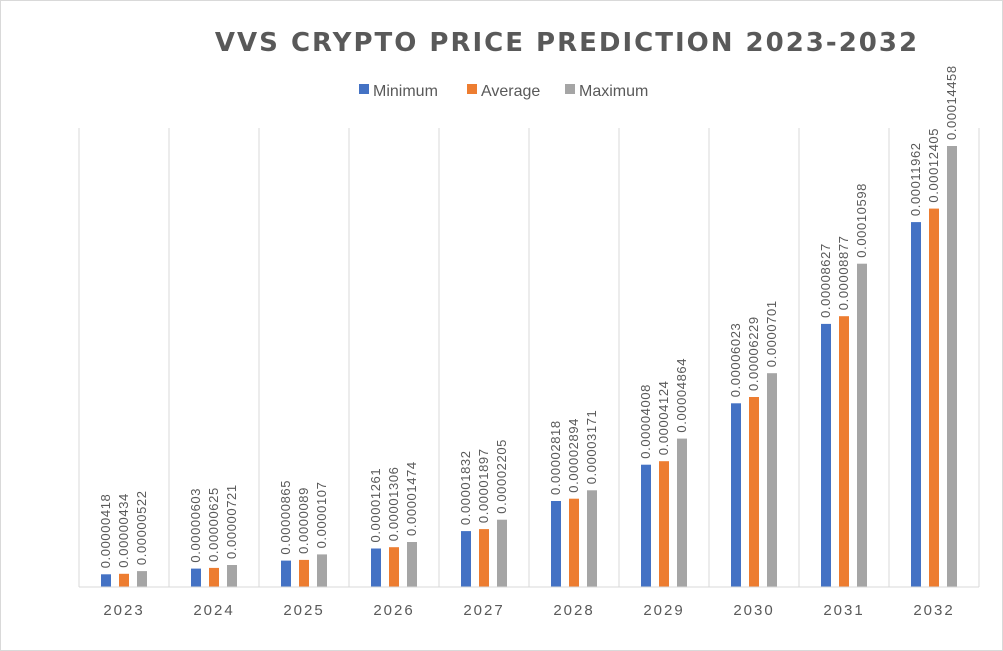 The height and width of the screenshot is (651, 1003). Describe the element at coordinates (753, 610) in the screenshot. I see `category-label-2030: 2030` at that location.